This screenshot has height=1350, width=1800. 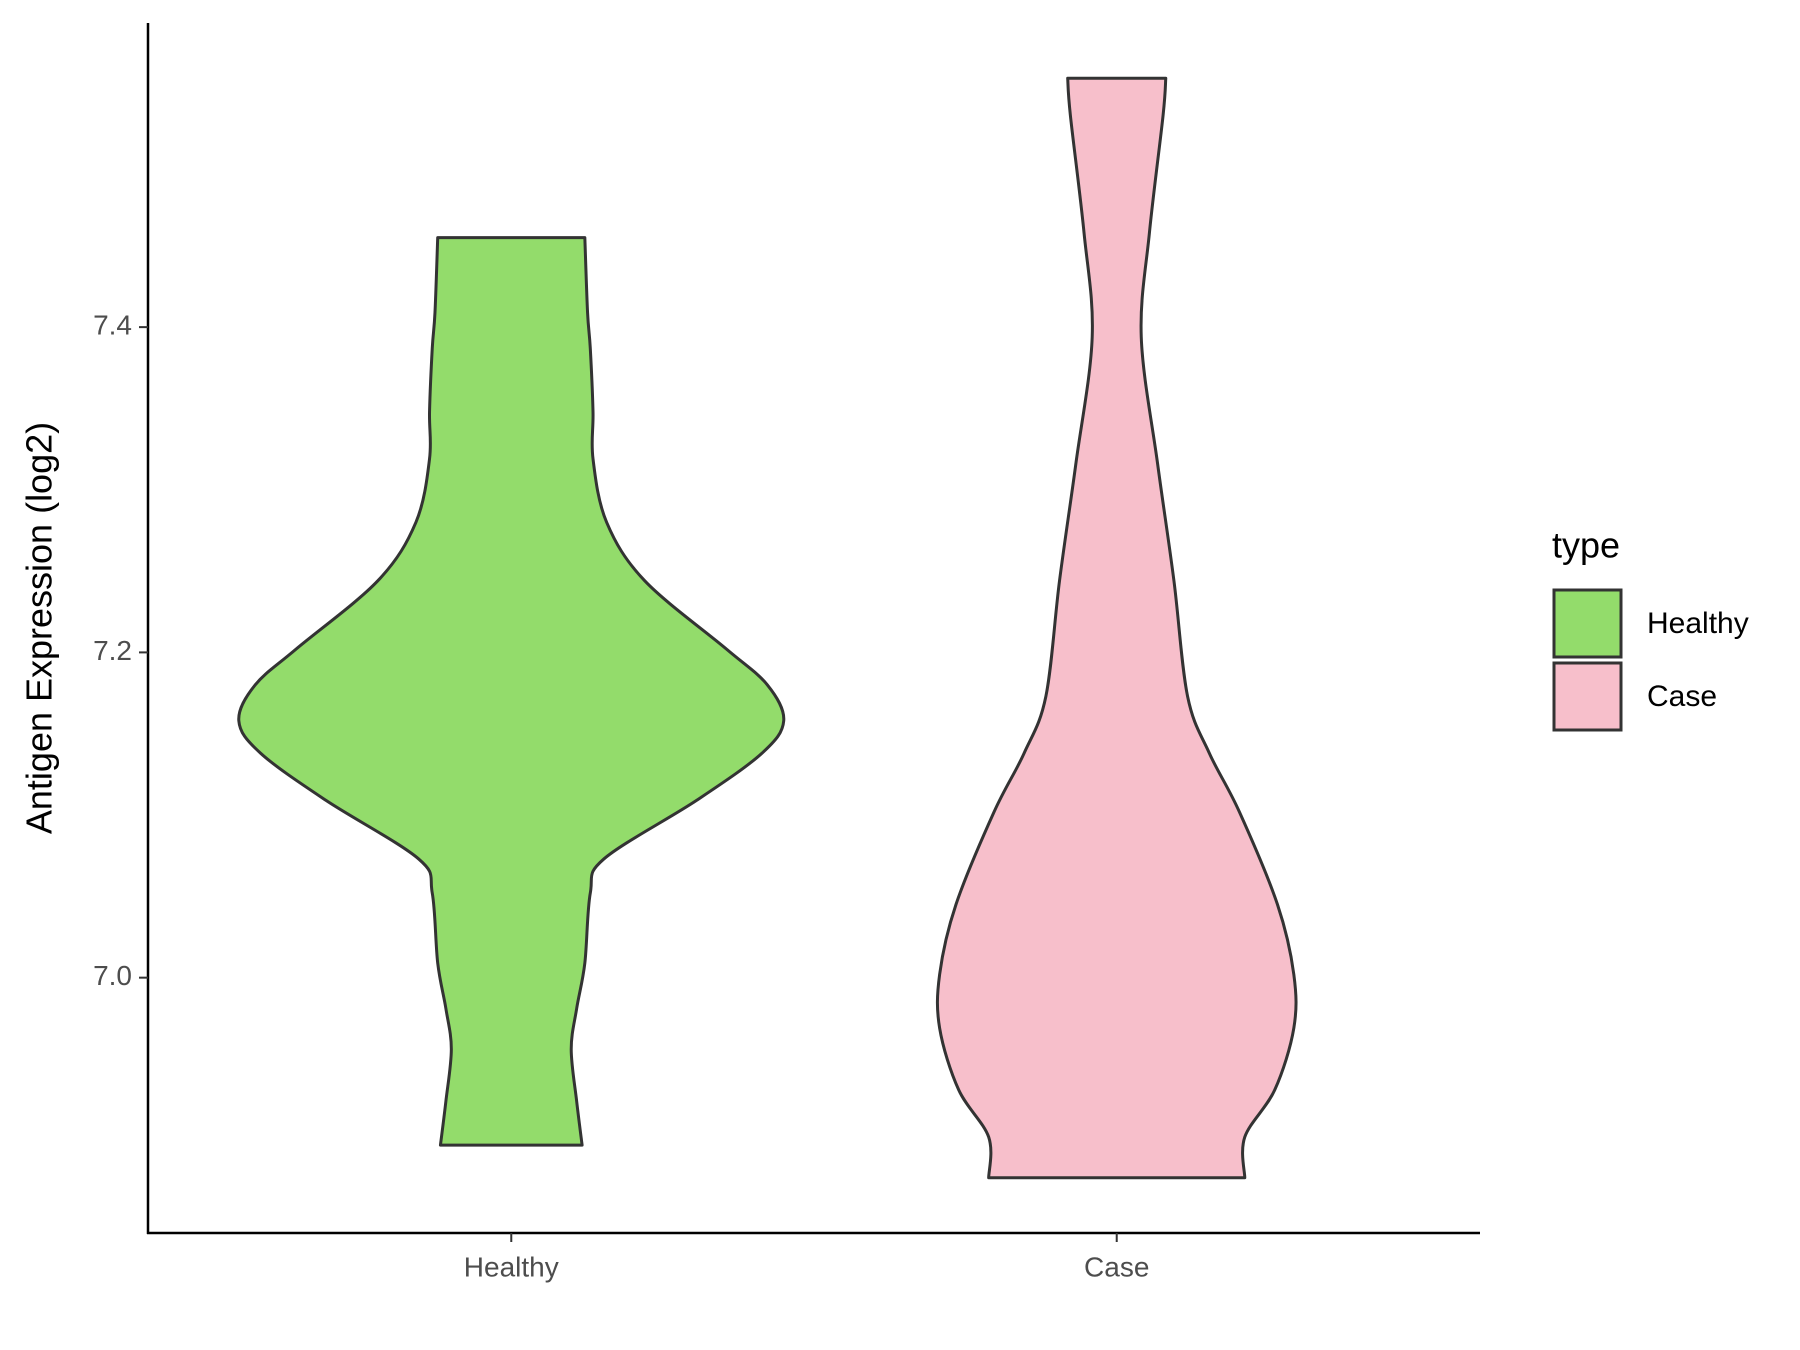 I want to click on x-tick-label: Case, so click(x=1116, y=1266).